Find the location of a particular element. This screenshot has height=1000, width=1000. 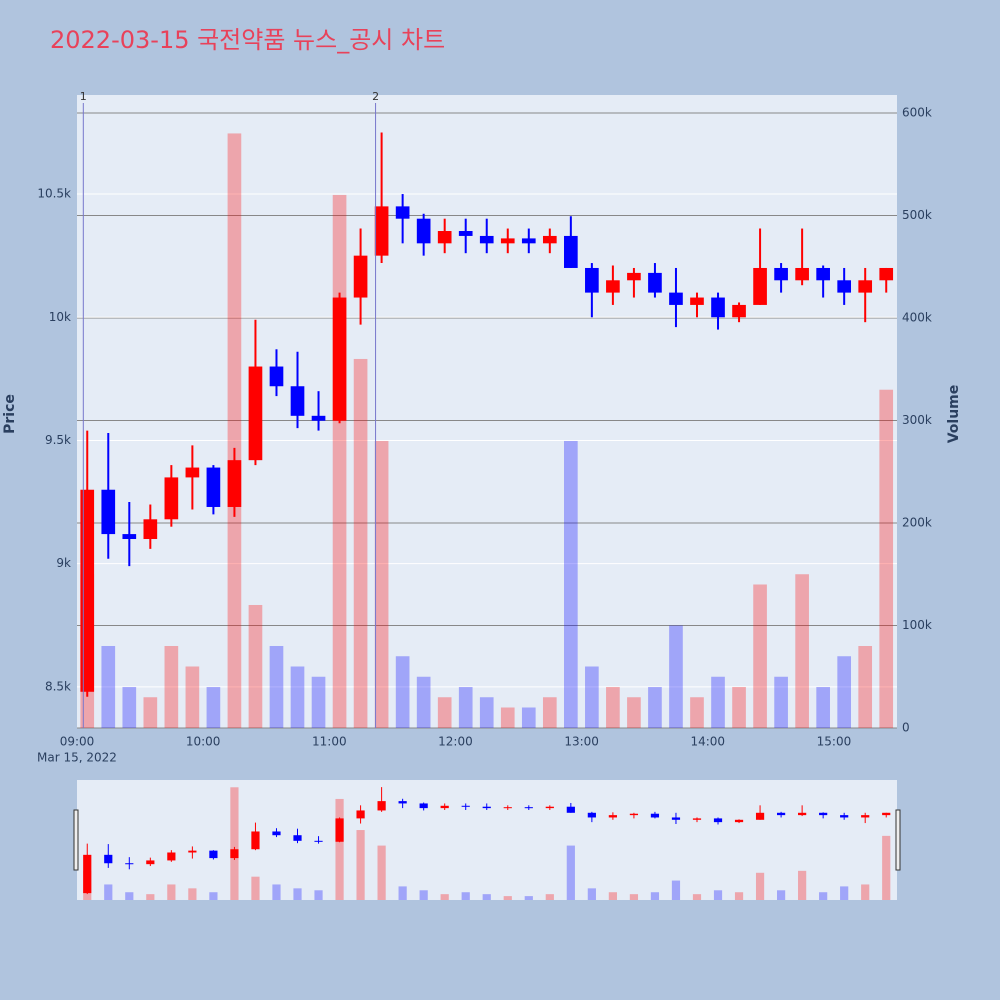

x-tick-label: 12:00 is located at coordinates (455, 742).